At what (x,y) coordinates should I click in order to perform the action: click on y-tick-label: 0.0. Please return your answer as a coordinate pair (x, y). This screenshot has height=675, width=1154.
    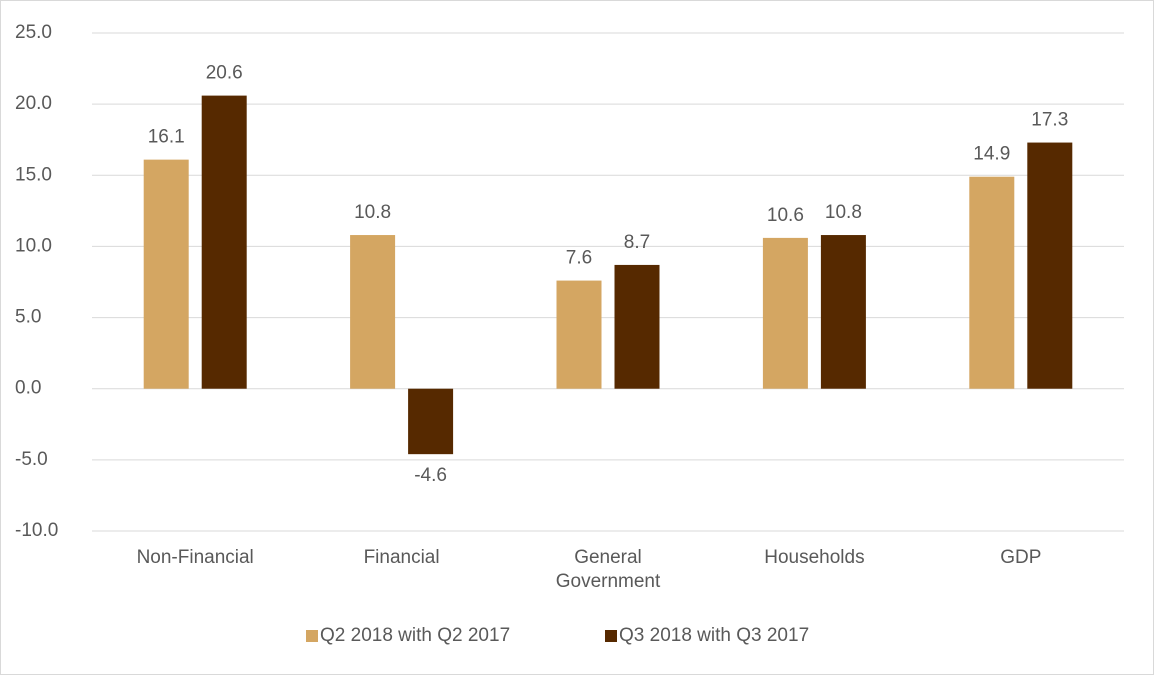
    Looking at the image, I should click on (28, 388).